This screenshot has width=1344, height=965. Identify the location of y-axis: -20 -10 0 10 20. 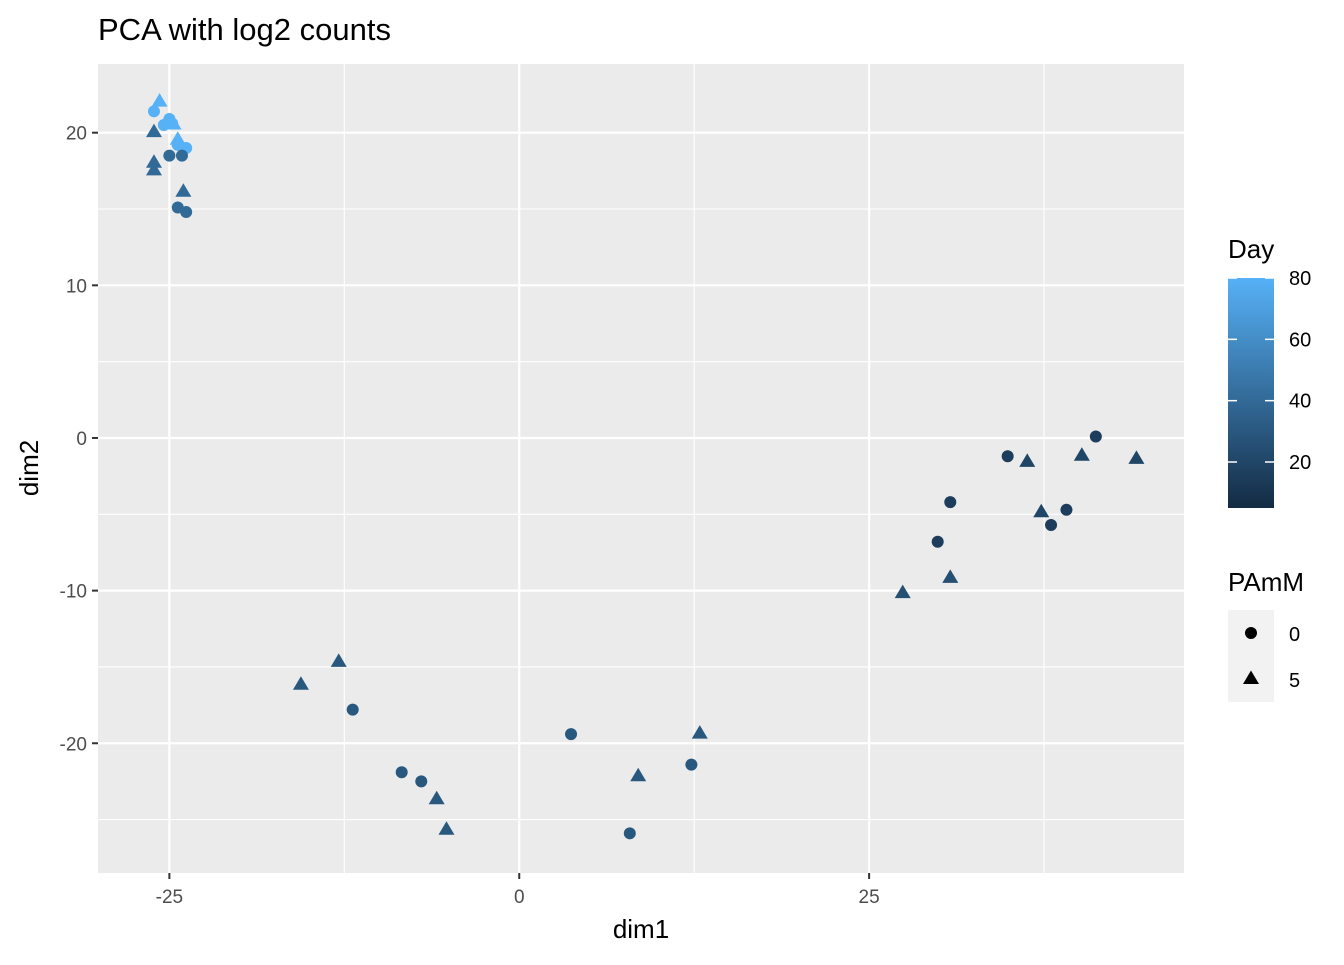
(79, 439).